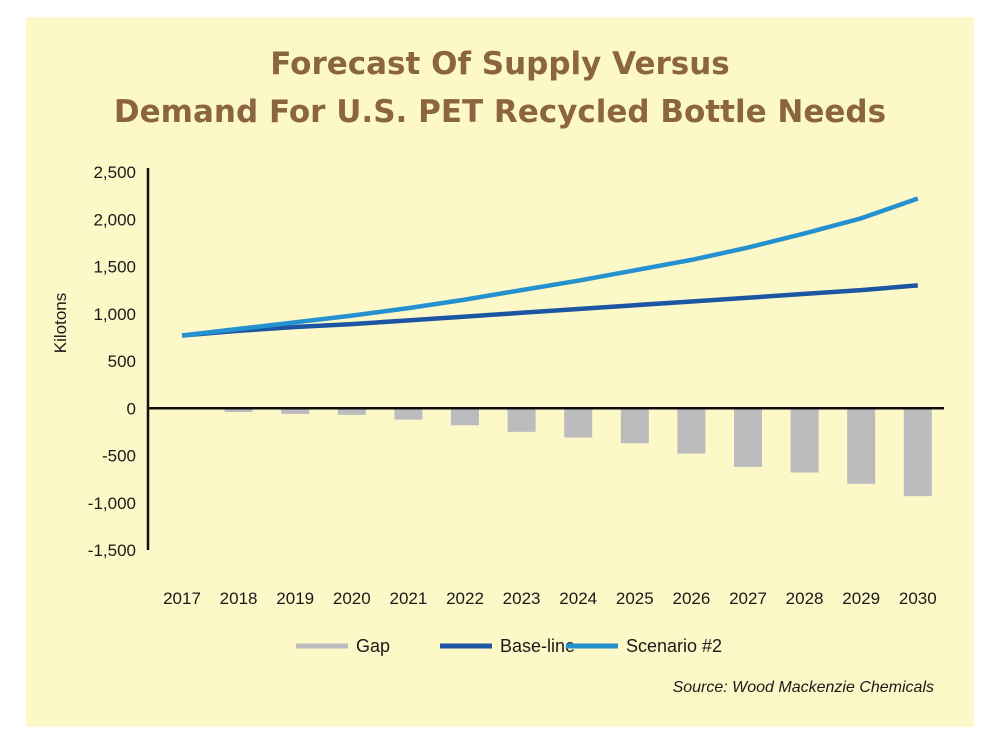 This screenshot has height=742, width=1000. Describe the element at coordinates (239, 598) in the screenshot. I see `x-tick-label: 2018` at that location.